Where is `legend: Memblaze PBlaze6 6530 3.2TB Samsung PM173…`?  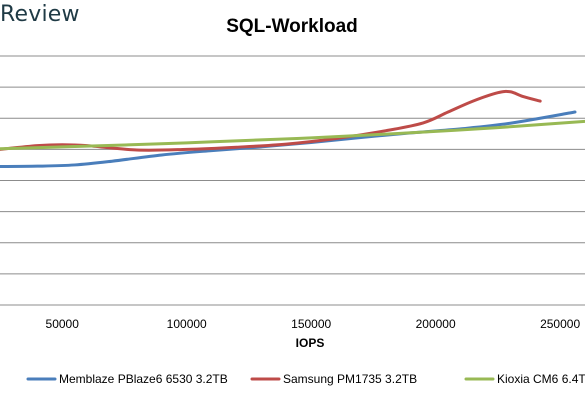
legend: Memblaze PBlaze6 6530 3.2TB Samsung PM173… is located at coordinates (305, 379).